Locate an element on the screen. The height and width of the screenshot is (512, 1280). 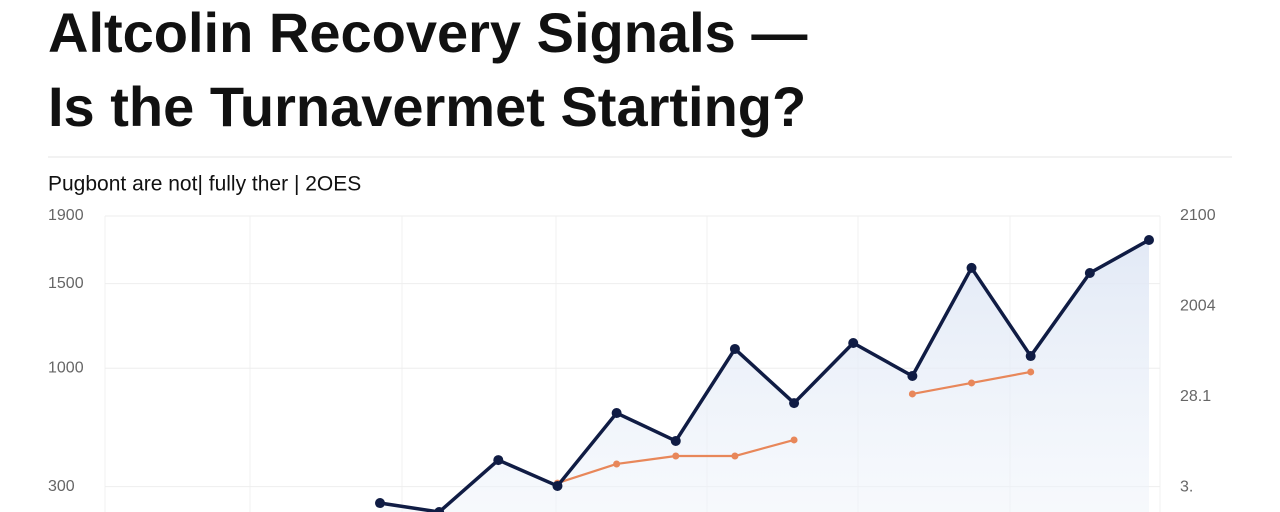
right-axis-label: 2100 is located at coordinates (1198, 215).